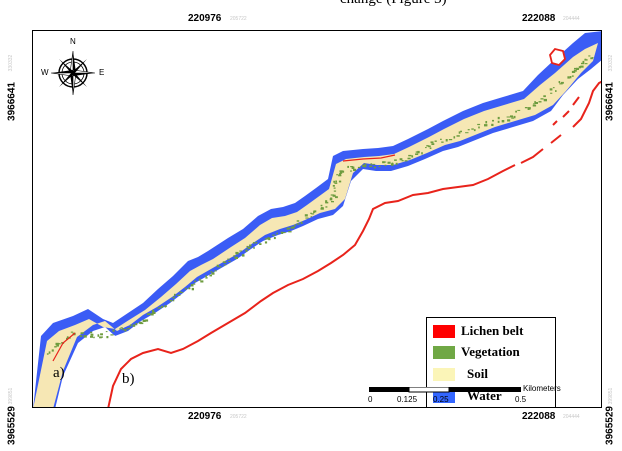 This screenshot has height=451, width=622. What do you see at coordinates (407, 399) in the screenshot?
I see `scale-tick-1: 0.125` at bounding box center [407, 399].